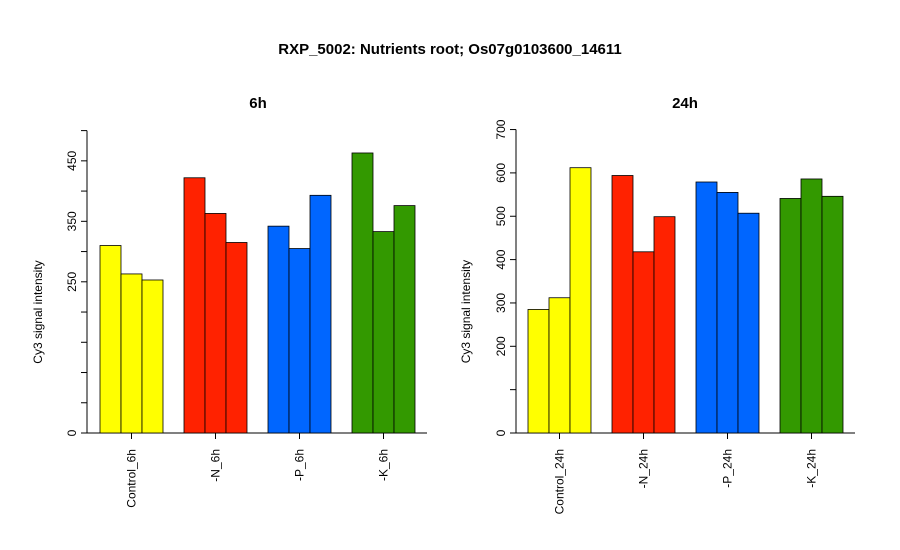 Image resolution: width=900 pixels, height=550 pixels. Describe the element at coordinates (258, 103) in the screenshot. I see `panel-title: 6h` at that location.